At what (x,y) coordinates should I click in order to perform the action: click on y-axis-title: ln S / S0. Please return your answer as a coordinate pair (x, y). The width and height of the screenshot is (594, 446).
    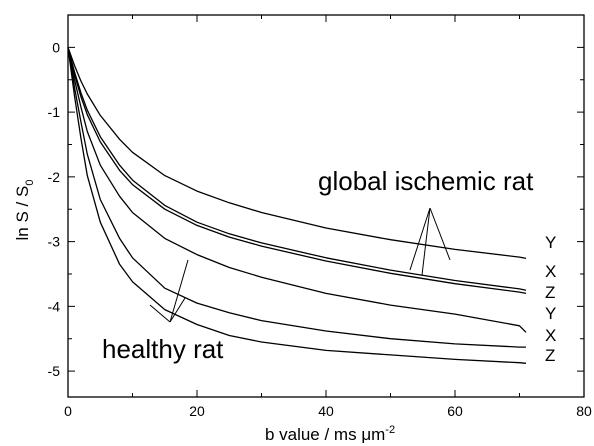
    Looking at the image, I should click on (24, 210).